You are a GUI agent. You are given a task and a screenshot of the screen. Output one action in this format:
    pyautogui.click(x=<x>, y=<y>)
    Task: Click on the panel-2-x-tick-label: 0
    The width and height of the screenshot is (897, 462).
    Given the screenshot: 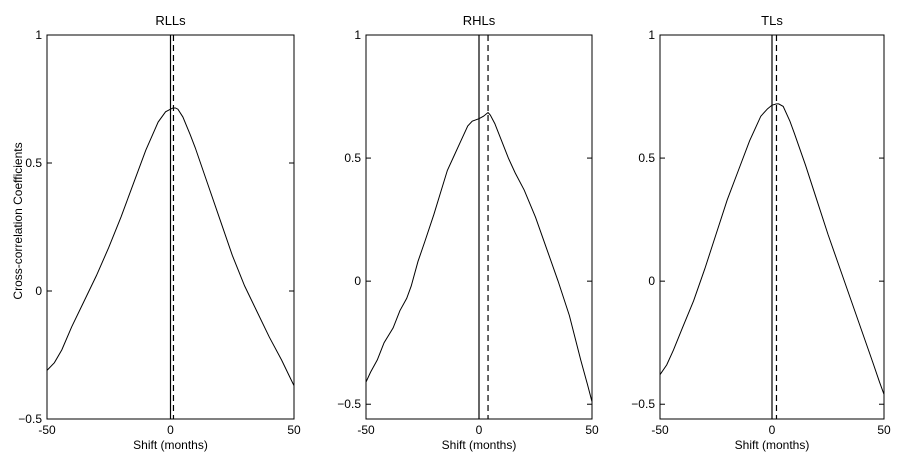 What is the action you would take?
    pyautogui.click(x=479, y=430)
    